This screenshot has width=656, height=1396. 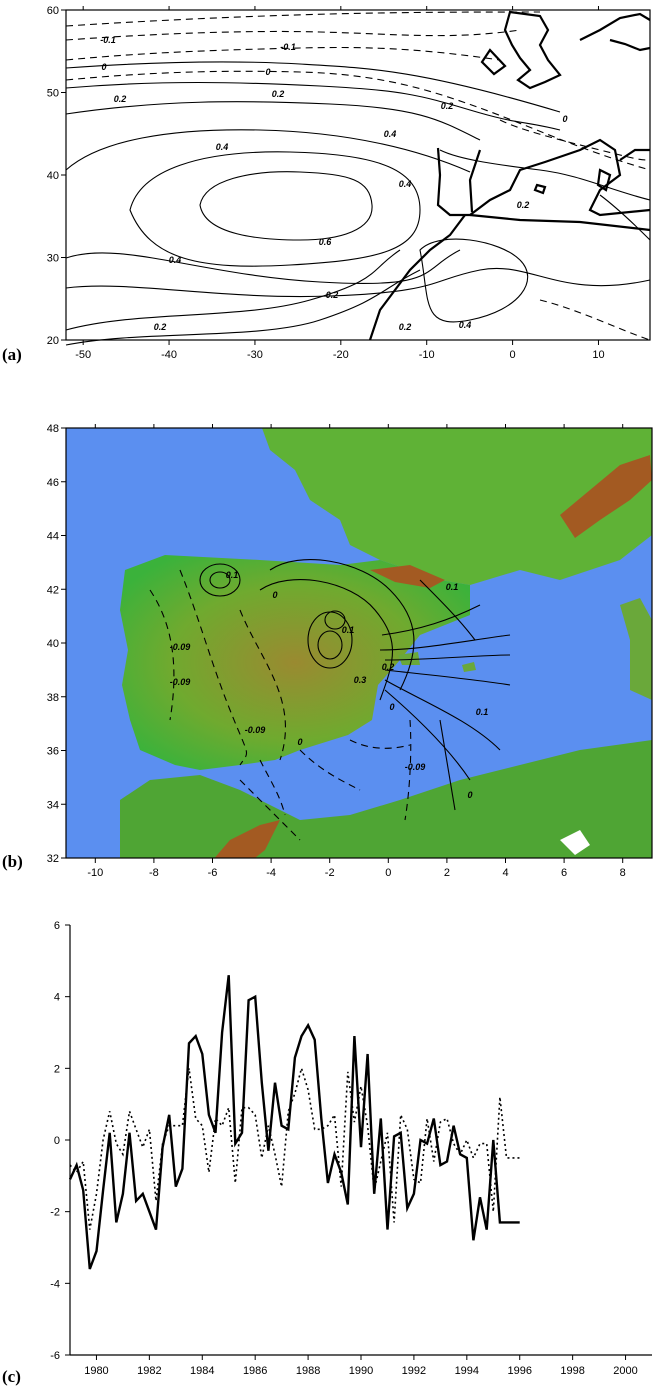 I want to click on c-x-tick-label: 1994, so click(x=467, y=1371).